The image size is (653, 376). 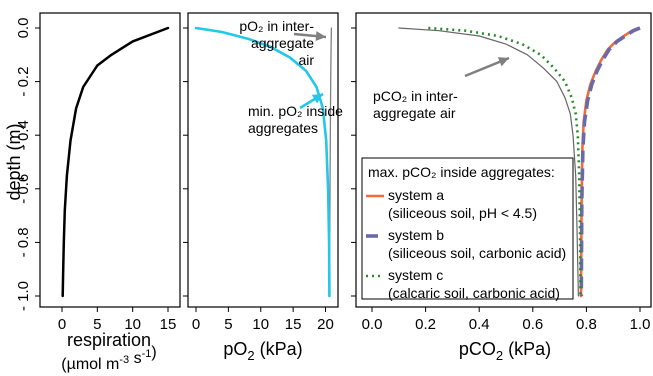 I want to click on legend-note: (siliceous soil, carbonic acid), so click(x=477, y=253).